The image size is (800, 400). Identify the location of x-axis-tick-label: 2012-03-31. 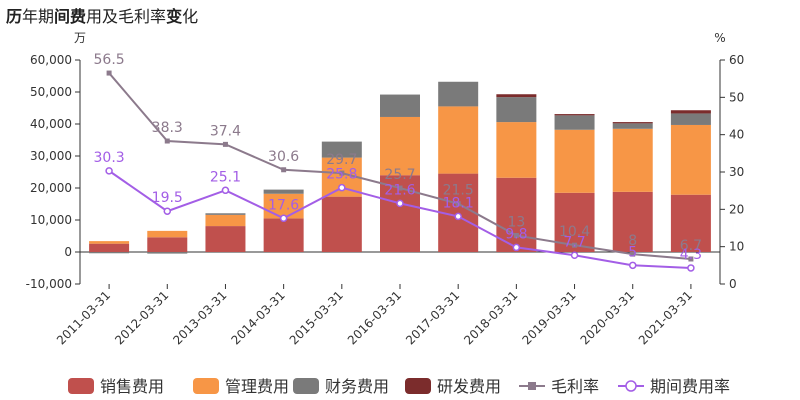
(141, 317).